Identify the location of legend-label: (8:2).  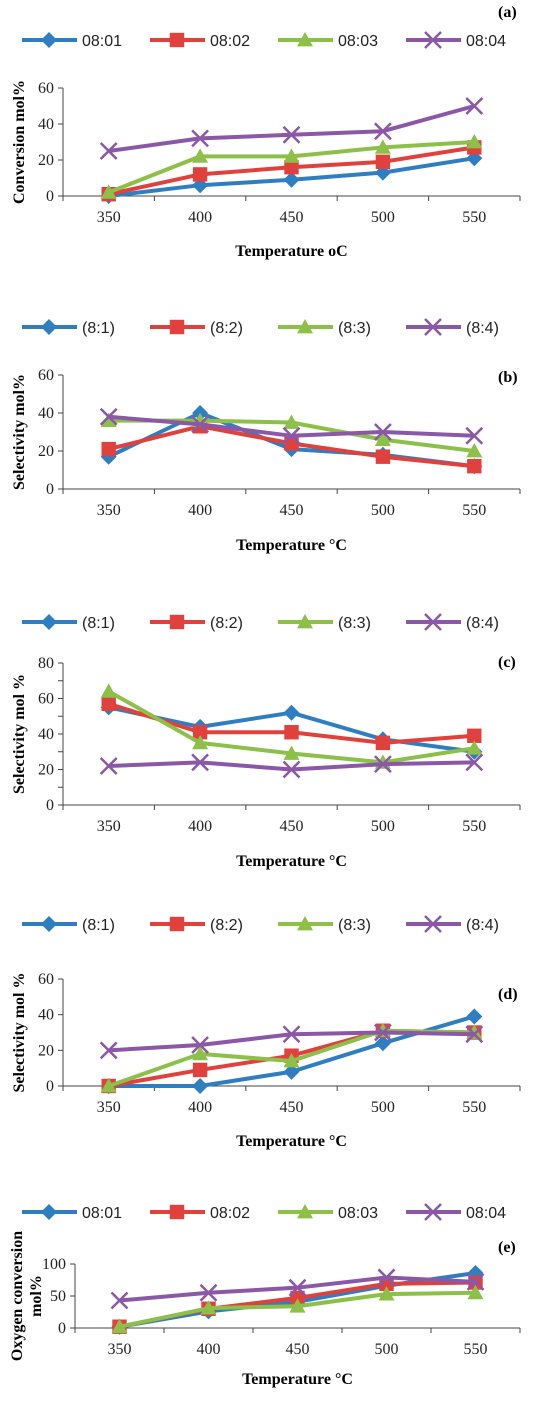
(226, 925).